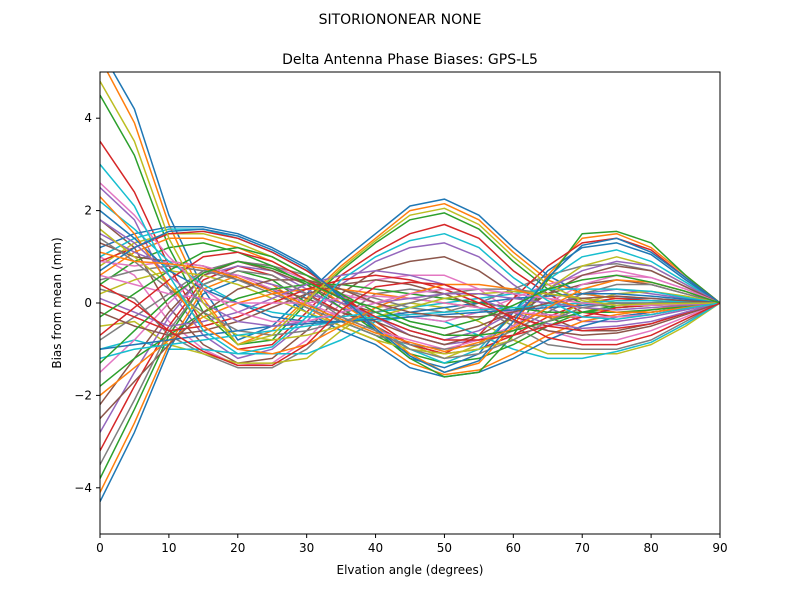 This screenshot has width=800, height=600. I want to click on x-tick-label: 20, so click(237, 548).